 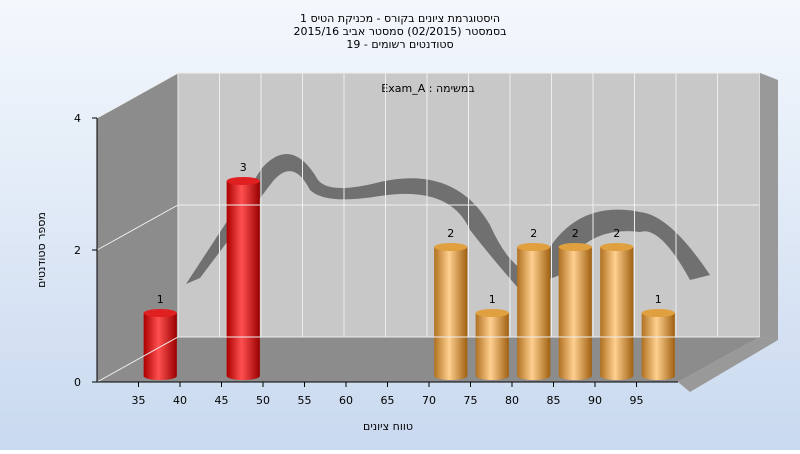 What do you see at coordinates (139, 400) in the screenshot?
I see `x-tick-label: 35` at bounding box center [139, 400].